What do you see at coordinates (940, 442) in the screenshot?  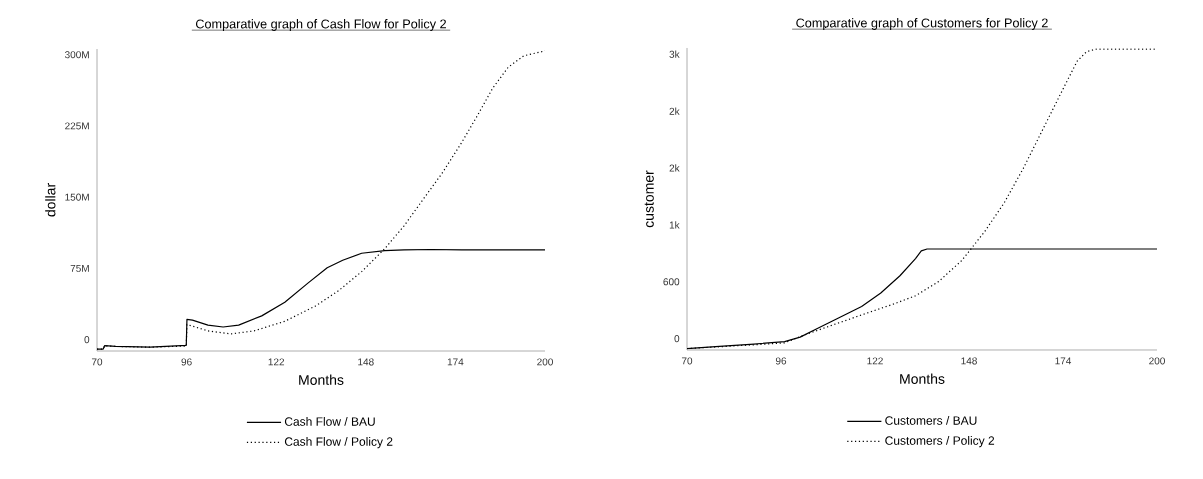 I see `legend-label: Customers / Policy 2` at bounding box center [940, 442].